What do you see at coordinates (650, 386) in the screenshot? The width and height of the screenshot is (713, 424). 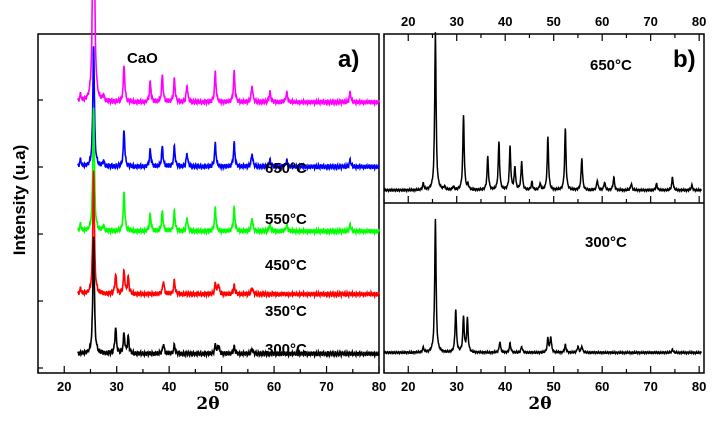 I see `panel-b-x-tick-label: 70` at bounding box center [650, 386].